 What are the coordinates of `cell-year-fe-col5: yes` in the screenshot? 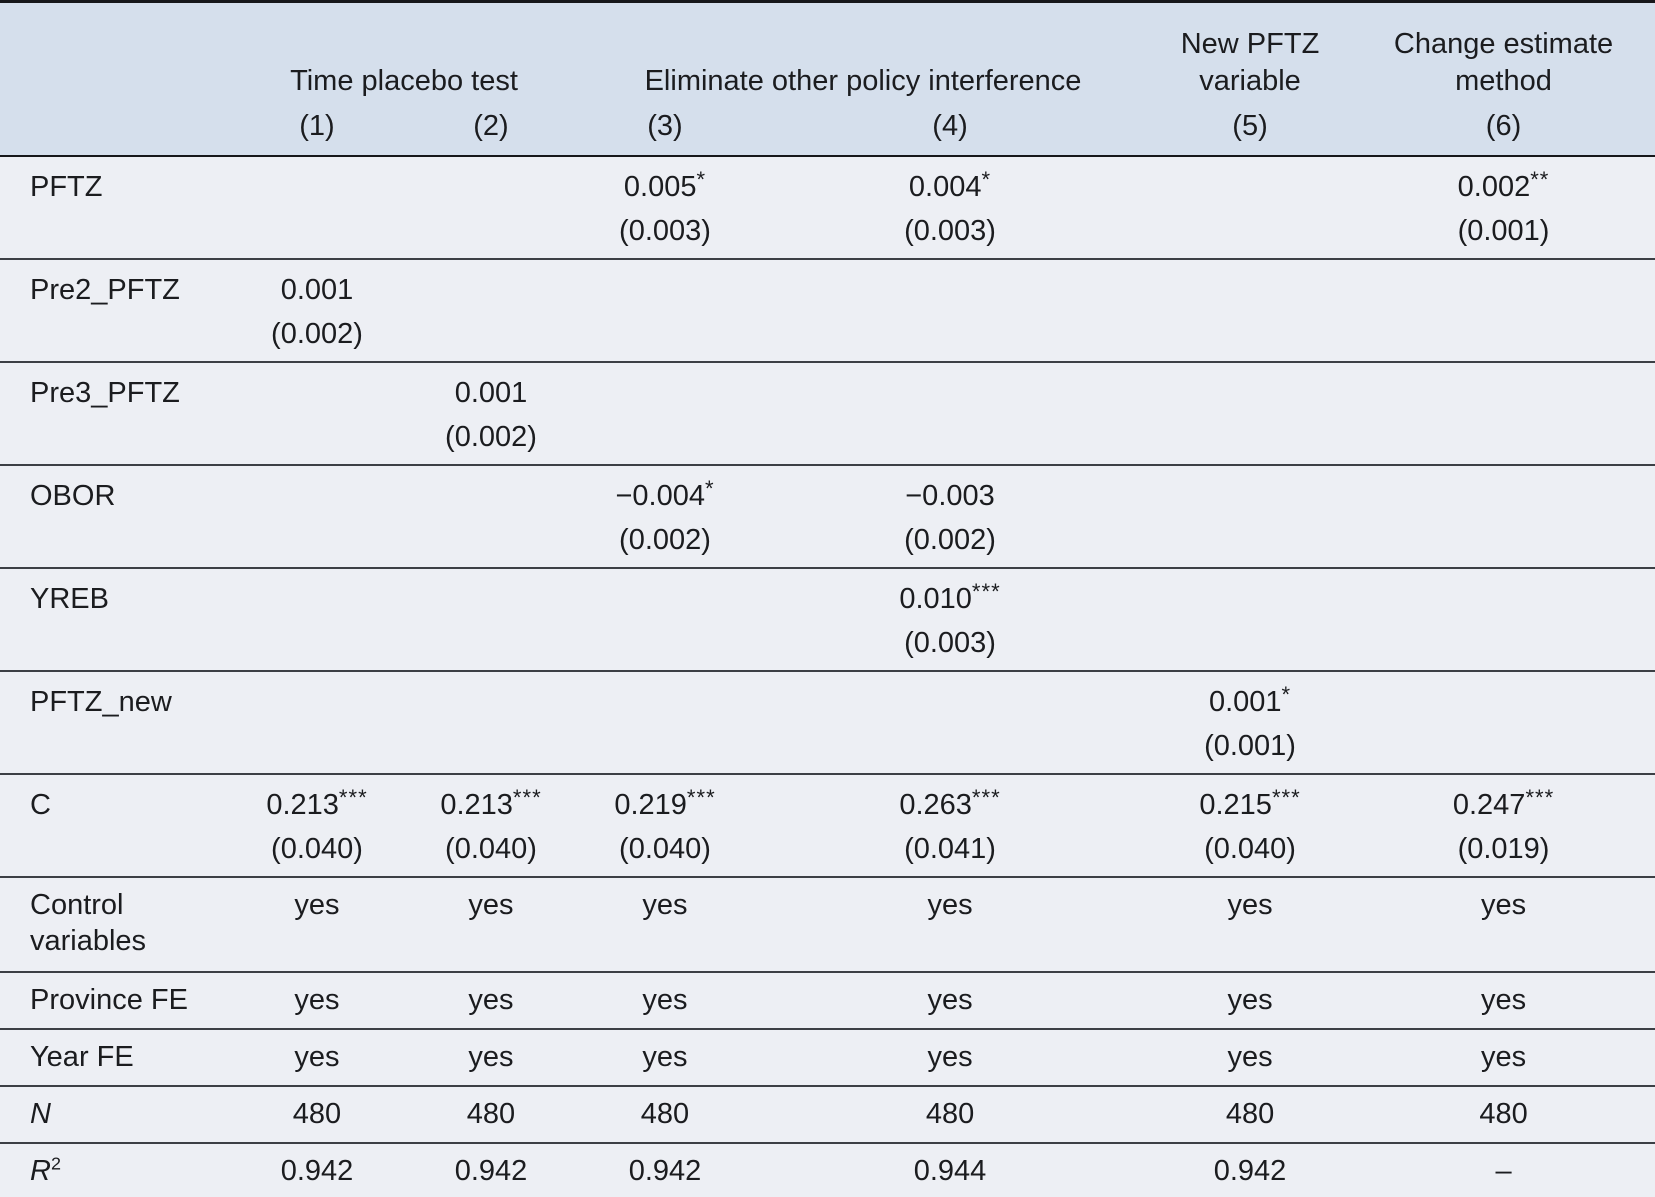 It's located at (1250, 1057).